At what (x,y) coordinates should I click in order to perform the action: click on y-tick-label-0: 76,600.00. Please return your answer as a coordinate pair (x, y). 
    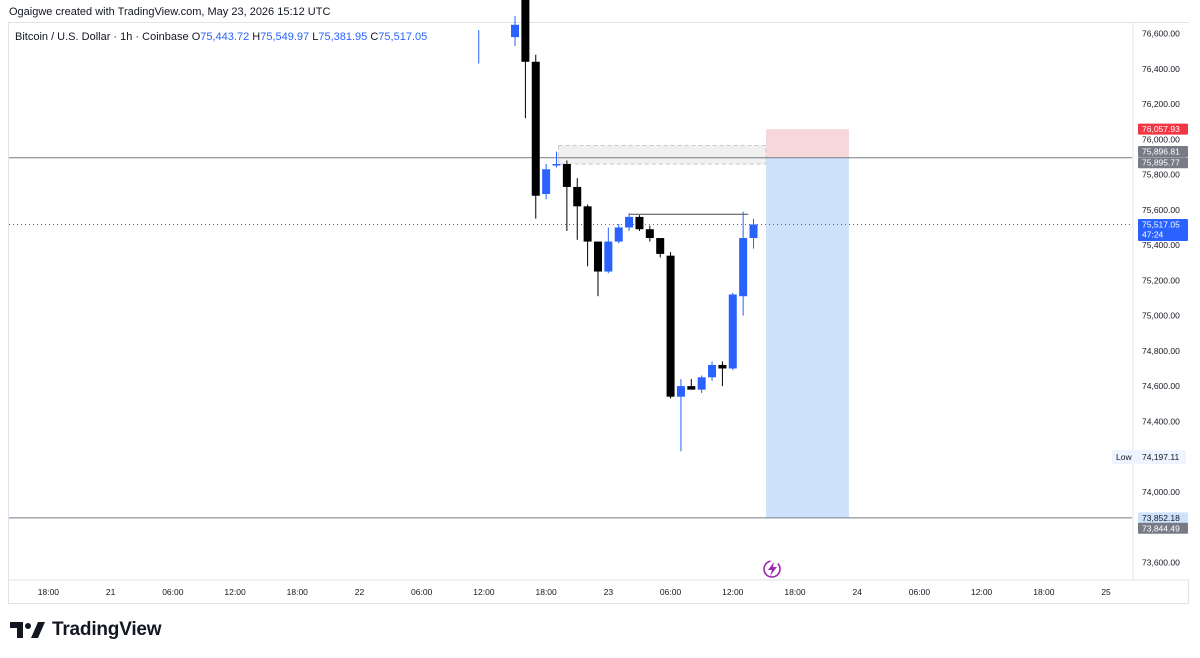
    Looking at the image, I should click on (1161, 34).